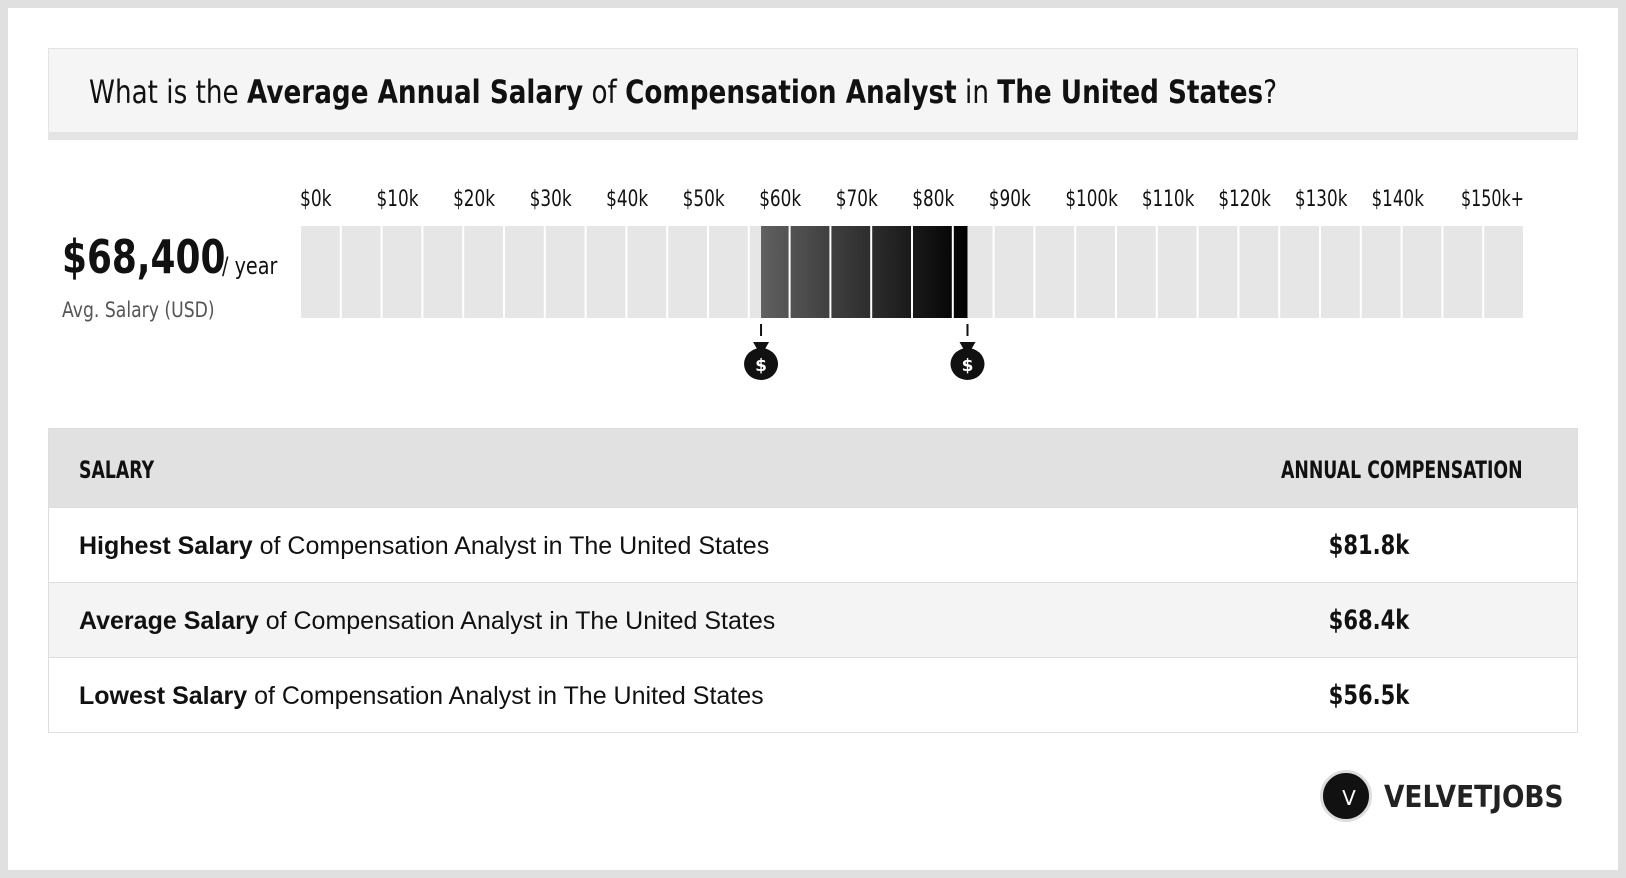  Describe the element at coordinates (551, 199) in the screenshot. I see `tick-label: $30k` at that location.